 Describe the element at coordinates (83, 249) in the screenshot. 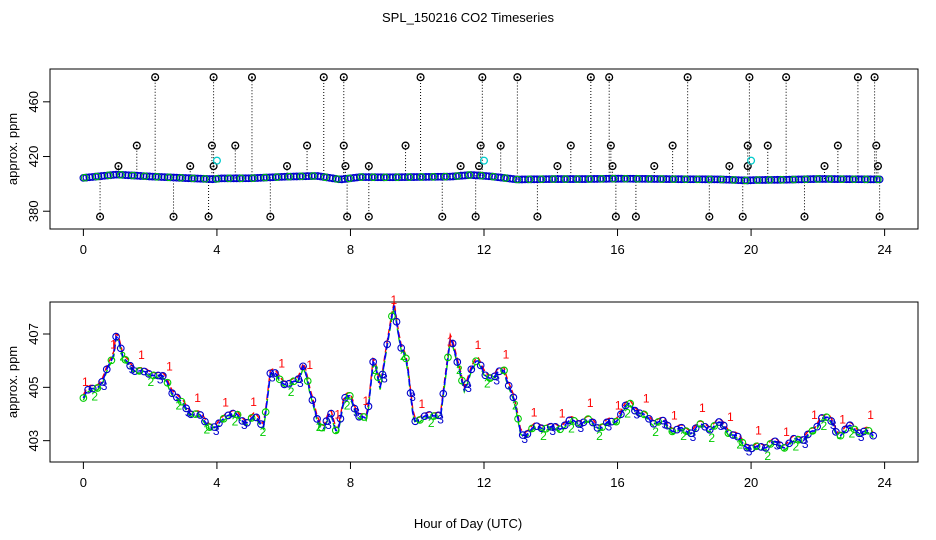

I see `top-xtick-label: 0` at that location.